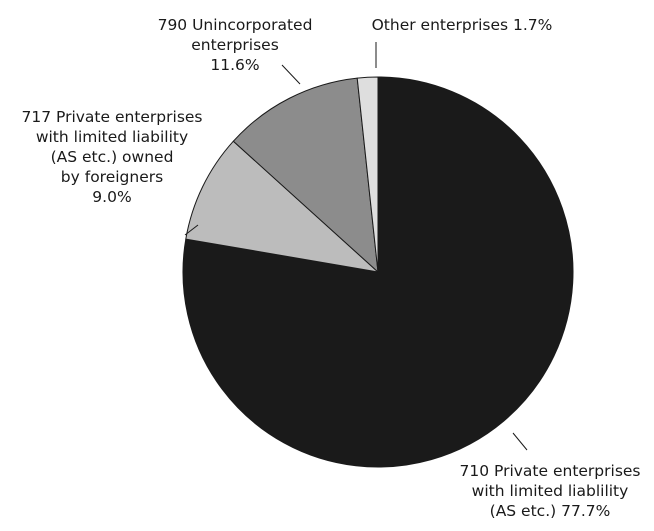  What do you see at coordinates (111, 197) in the screenshot?
I see `slice-label-line: 9.0%` at bounding box center [111, 197].